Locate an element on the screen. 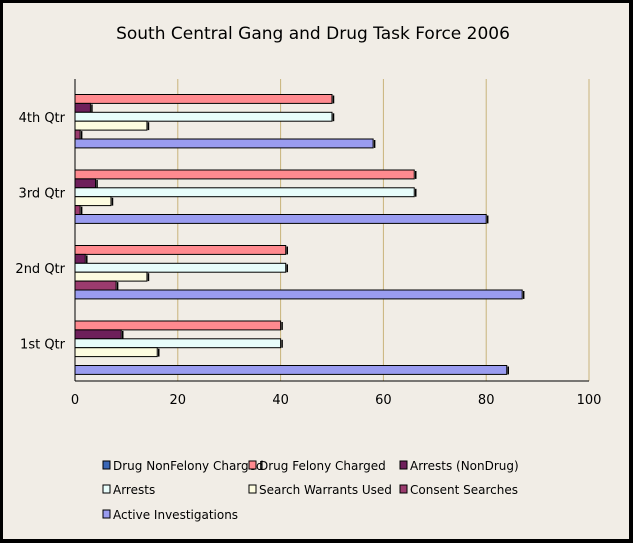 Image resolution: width=633 pixels, height=543 pixels. legend-label: Search Warrants Used is located at coordinates (325, 490).